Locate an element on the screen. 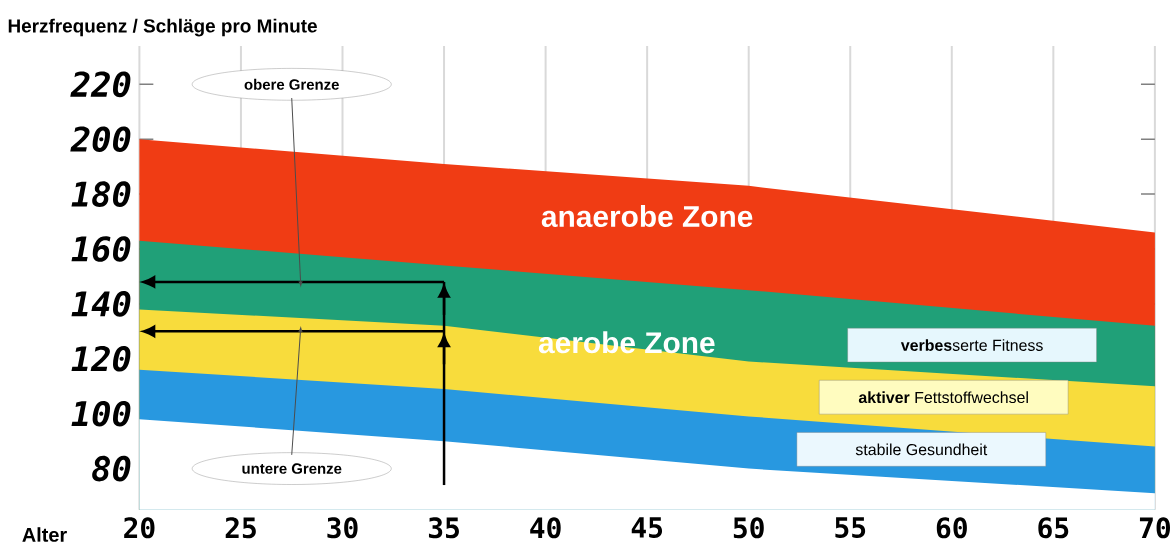  ref-line-label: obere Grenze is located at coordinates (291, 85).